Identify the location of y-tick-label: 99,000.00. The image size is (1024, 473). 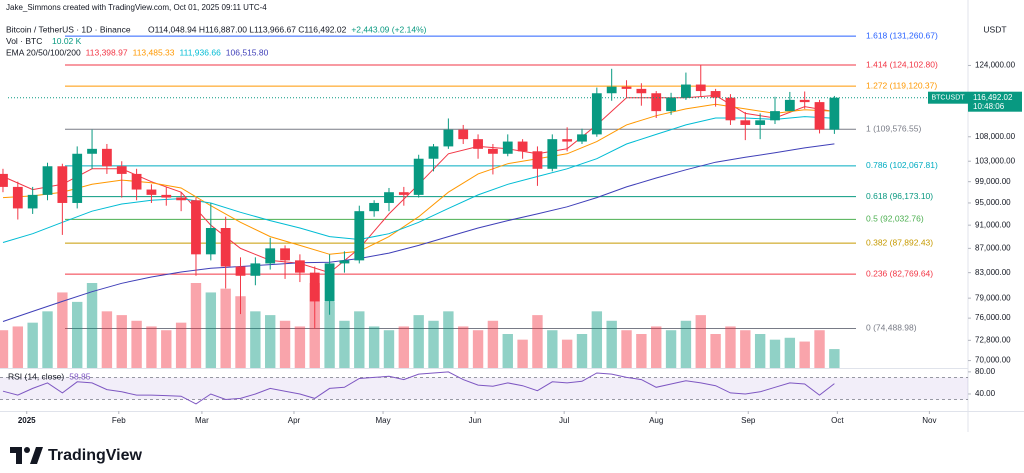
(993, 181).